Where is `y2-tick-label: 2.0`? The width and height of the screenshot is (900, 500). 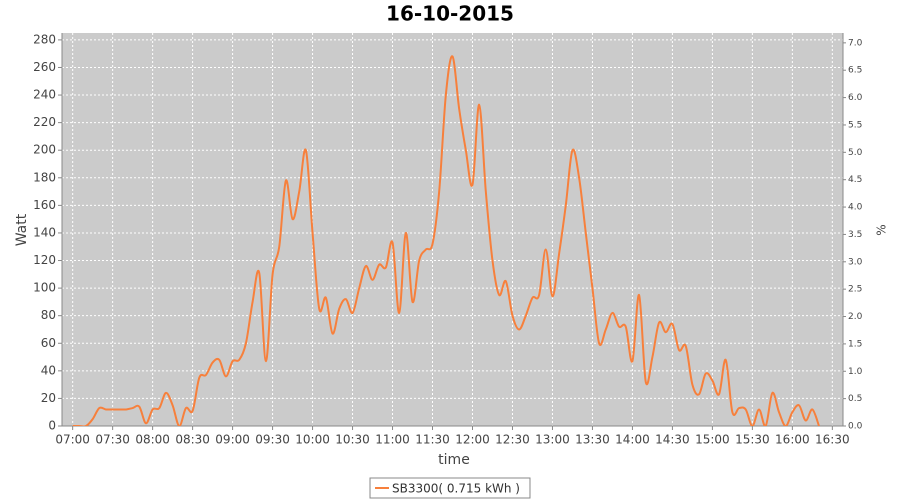 y2-tick-label: 2.0 is located at coordinates (855, 317).